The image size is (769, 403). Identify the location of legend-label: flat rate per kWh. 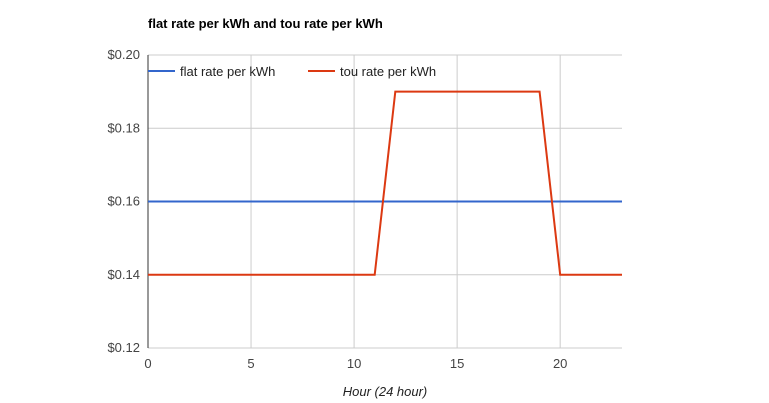
(227, 71).